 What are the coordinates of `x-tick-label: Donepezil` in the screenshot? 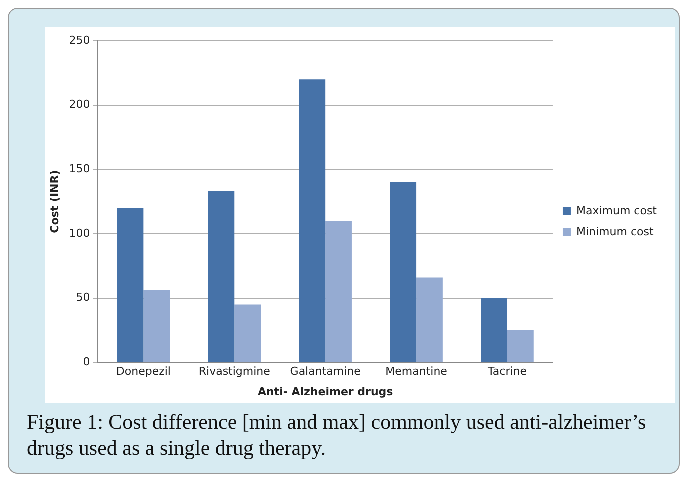 It's located at (143, 371).